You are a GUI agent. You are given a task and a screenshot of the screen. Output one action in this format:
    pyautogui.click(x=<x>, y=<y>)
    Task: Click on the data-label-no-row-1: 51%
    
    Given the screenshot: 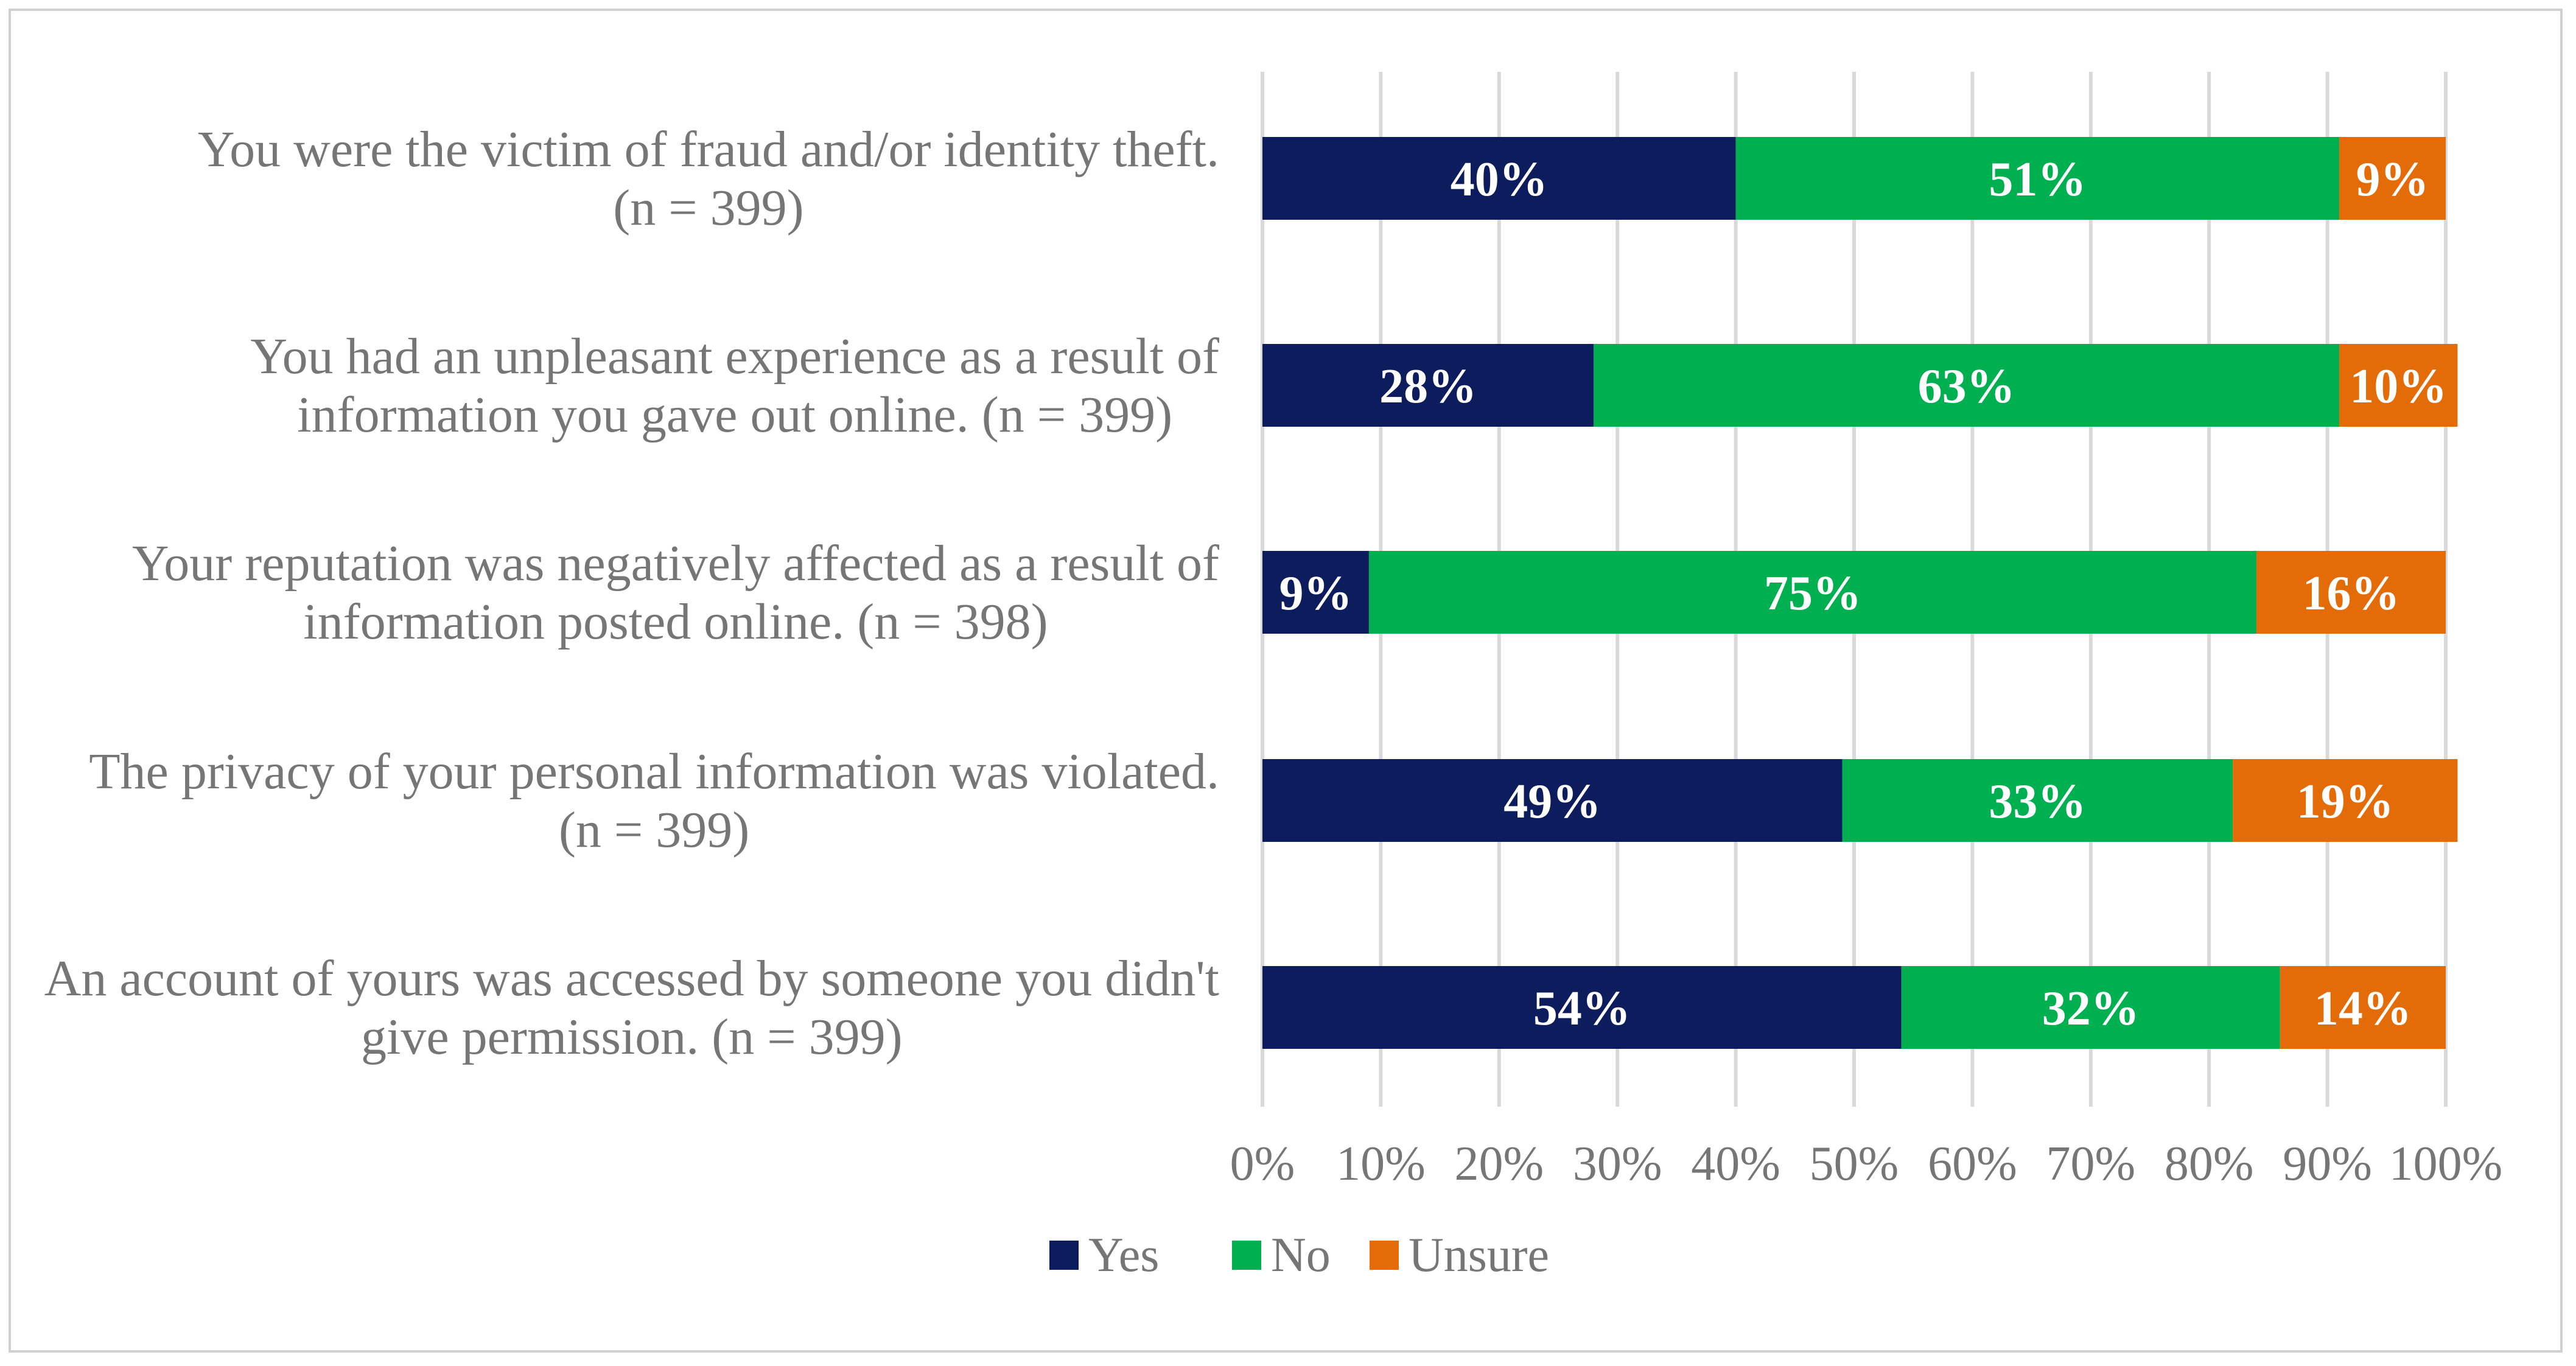 What is the action you would take?
    pyautogui.click(x=2037, y=179)
    